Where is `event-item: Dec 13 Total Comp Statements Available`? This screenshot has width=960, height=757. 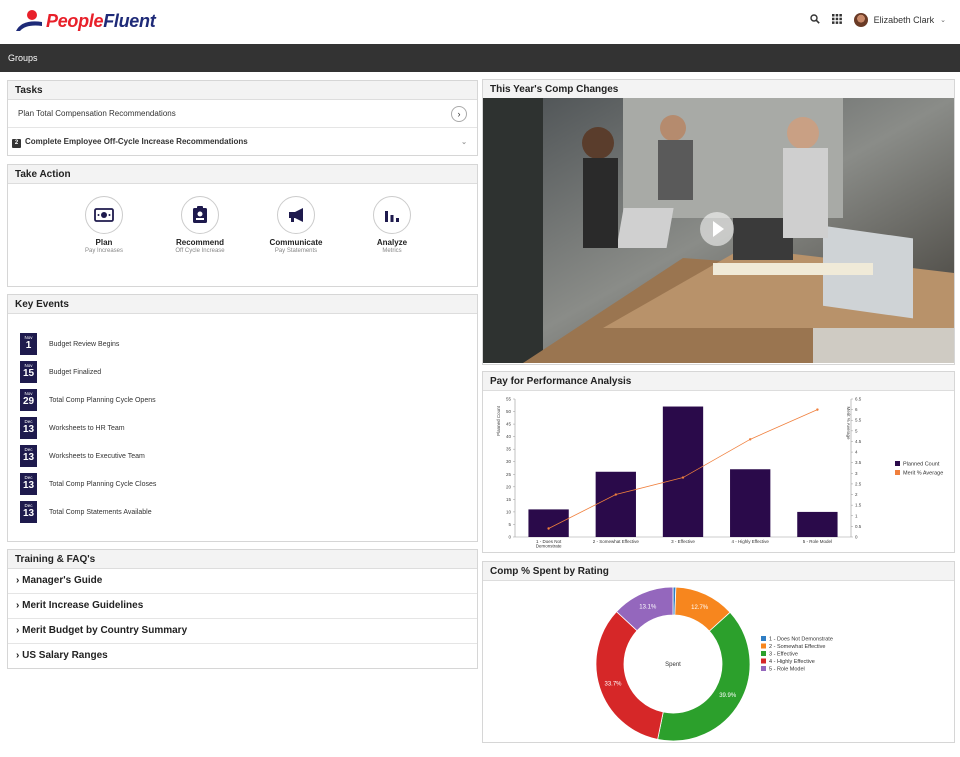 event-item: Dec 13 Total Comp Statements Available is located at coordinates (86, 512).